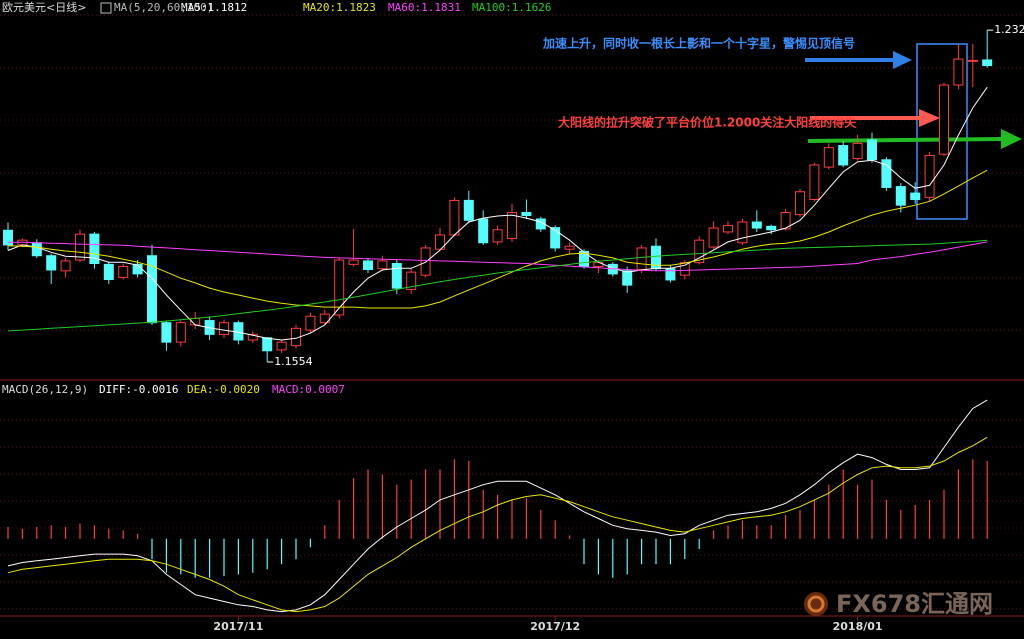 This screenshot has height=639, width=1024. What do you see at coordinates (511, 7) in the screenshot?
I see `legend-entry: MA100:1.1626` at bounding box center [511, 7].